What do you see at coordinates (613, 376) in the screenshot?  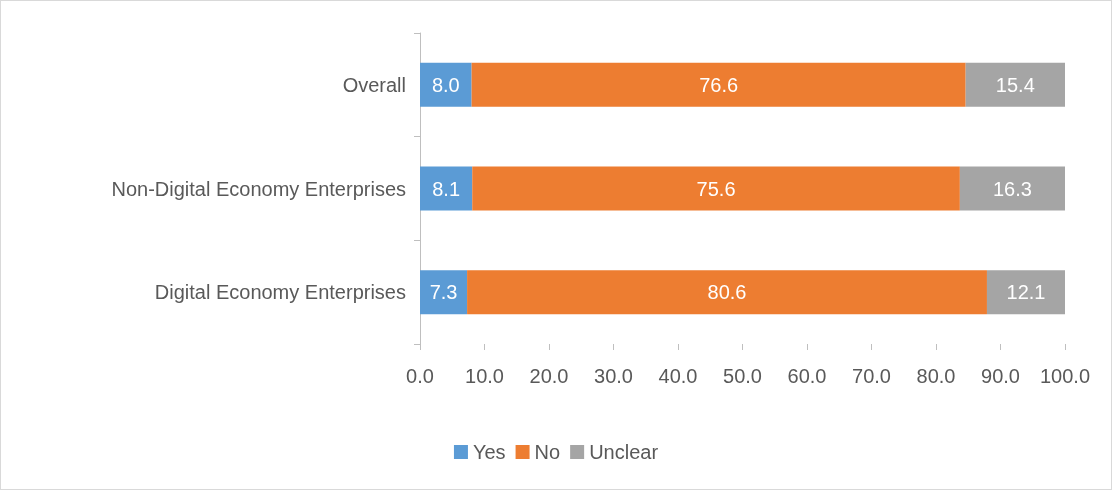 I see `x-tick-label: 30.0` at bounding box center [613, 376].